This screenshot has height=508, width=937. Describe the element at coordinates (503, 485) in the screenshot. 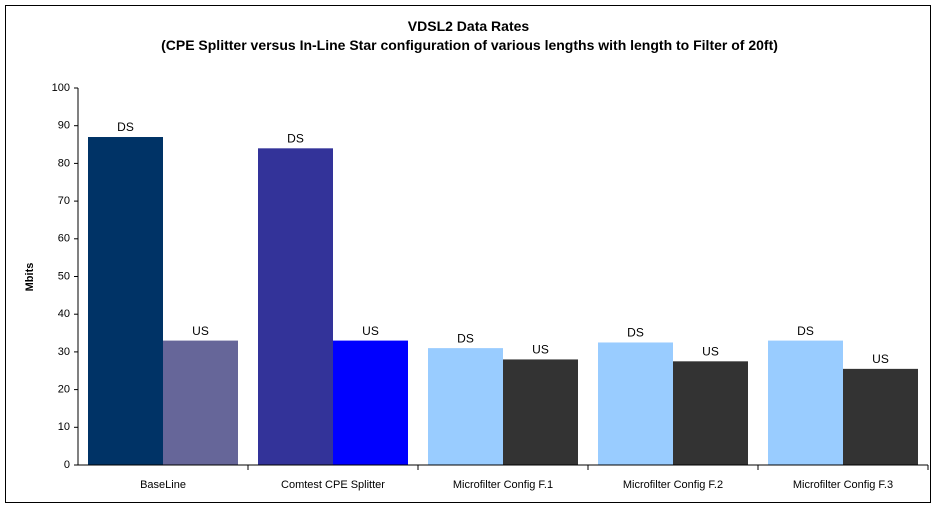

I see `x-tick-label: Microfilter Config F.1` at that location.